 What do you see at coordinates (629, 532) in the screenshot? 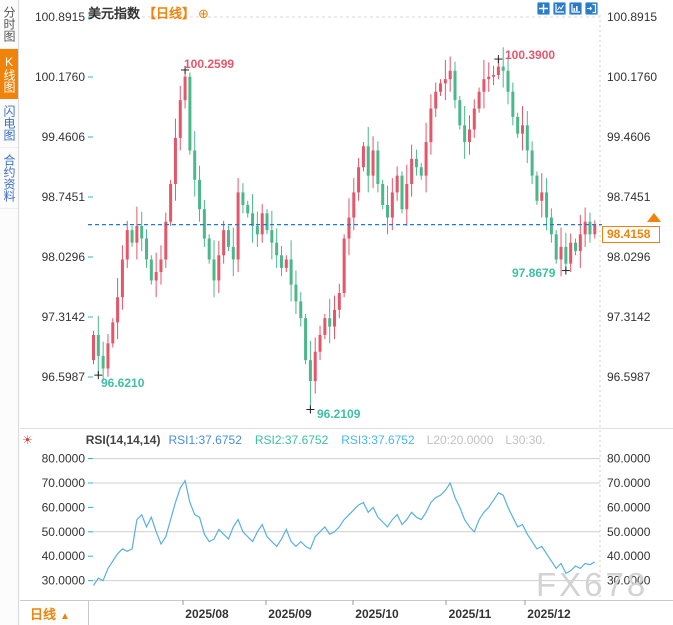
I see `rsi-y-label-right: 50.0000` at bounding box center [629, 532].